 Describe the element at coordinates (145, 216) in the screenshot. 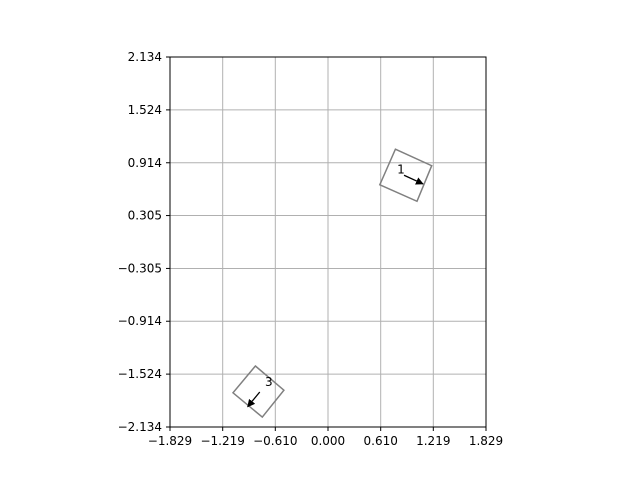

I see `y-tick-label: 0.305` at that location.